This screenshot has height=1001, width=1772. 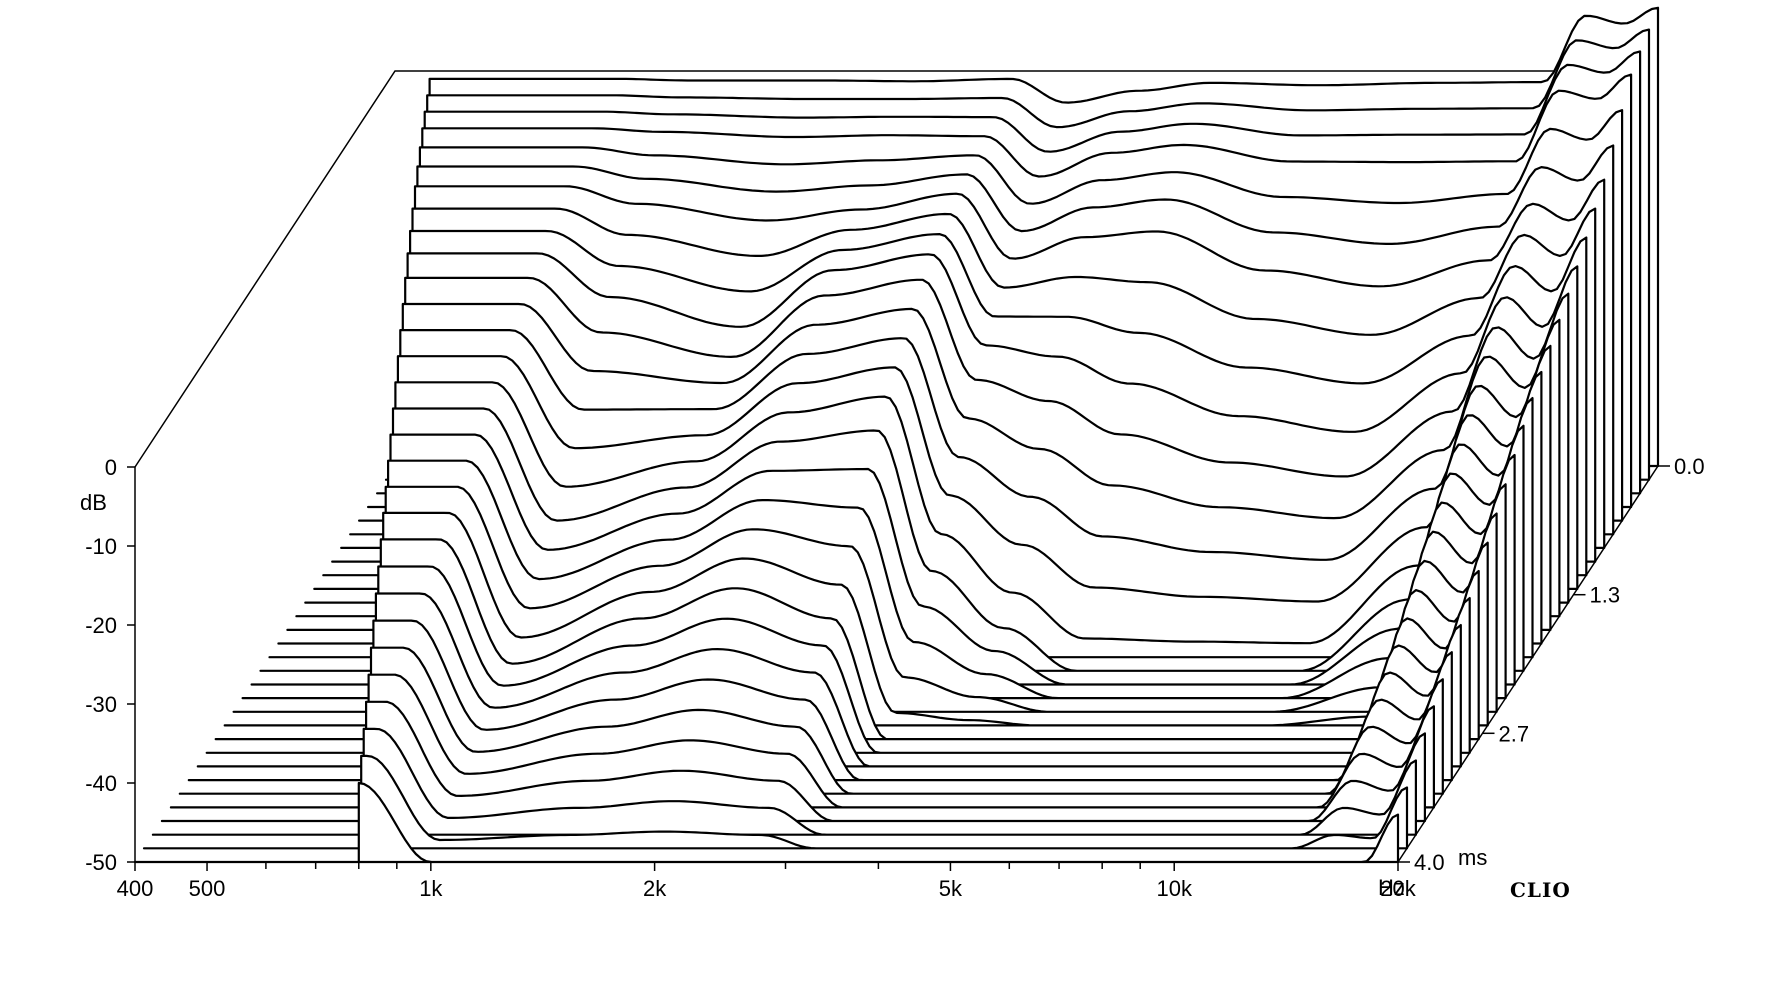 What do you see at coordinates (431, 888) in the screenshot?
I see `x-tick-label: 1k` at bounding box center [431, 888].